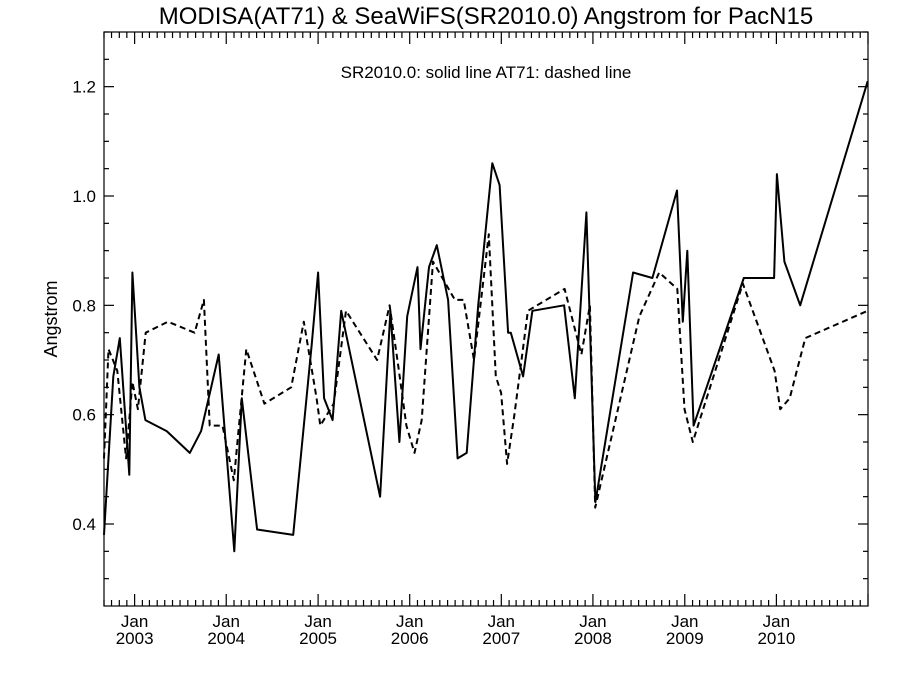  I want to click on x-tick-year-label: 2007, so click(501, 638).